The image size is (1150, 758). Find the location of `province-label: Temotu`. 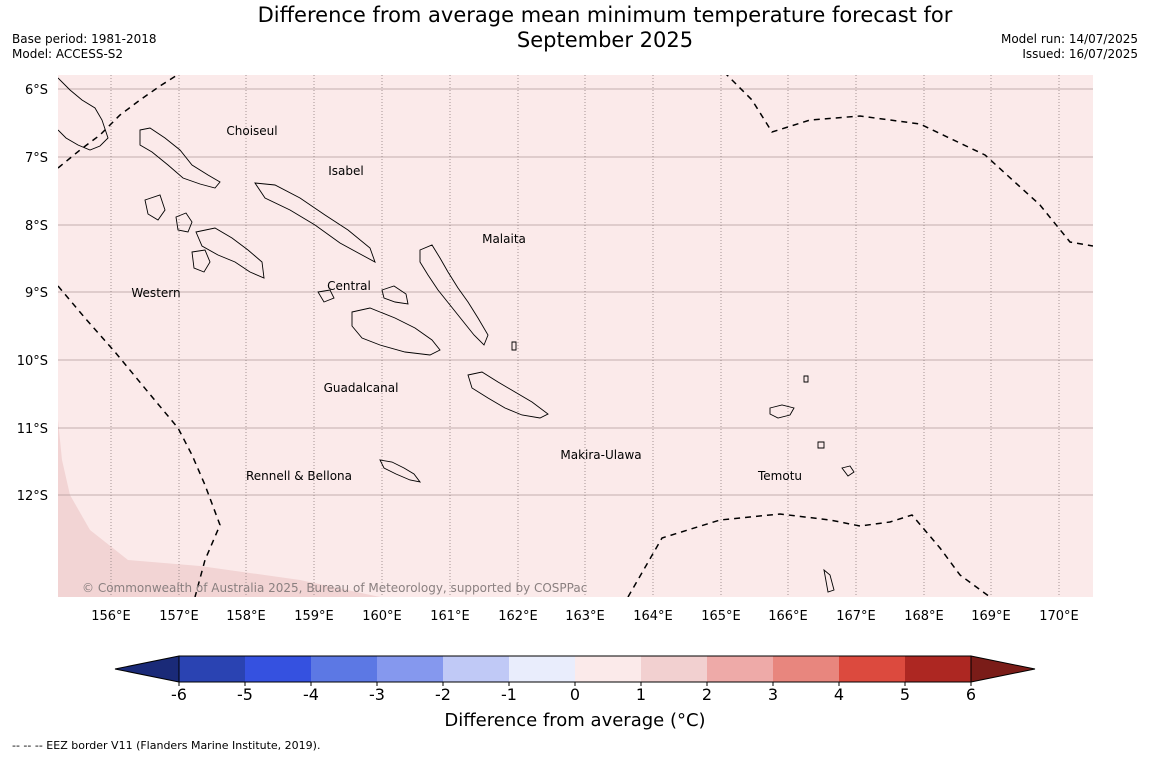

province-label: Temotu is located at coordinates (779, 476).